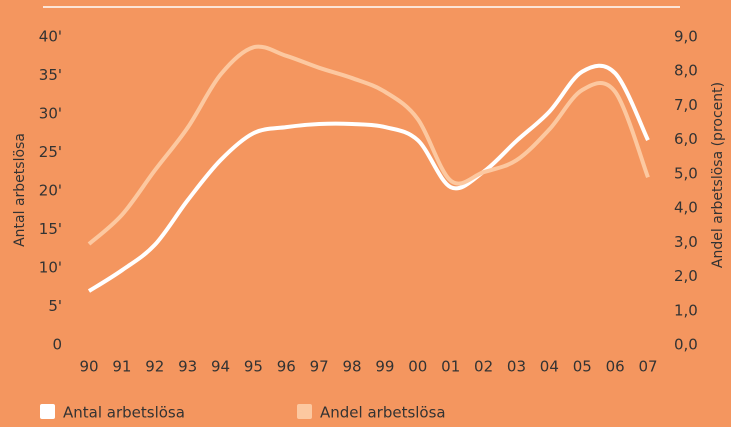 Image resolution: width=731 pixels, height=427 pixels. Describe the element at coordinates (582, 367) in the screenshot. I see `x-tick-label: 05` at that location.